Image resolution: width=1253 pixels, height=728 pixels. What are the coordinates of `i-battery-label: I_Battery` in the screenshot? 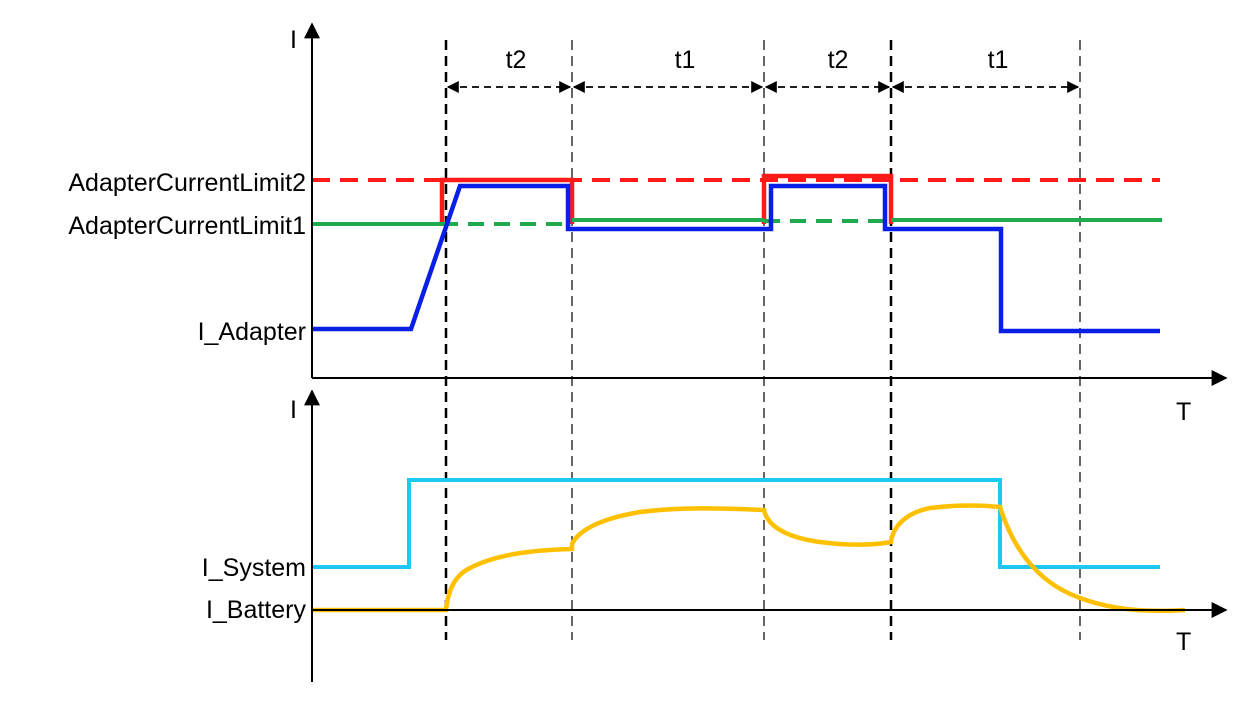 It's located at (256, 610).